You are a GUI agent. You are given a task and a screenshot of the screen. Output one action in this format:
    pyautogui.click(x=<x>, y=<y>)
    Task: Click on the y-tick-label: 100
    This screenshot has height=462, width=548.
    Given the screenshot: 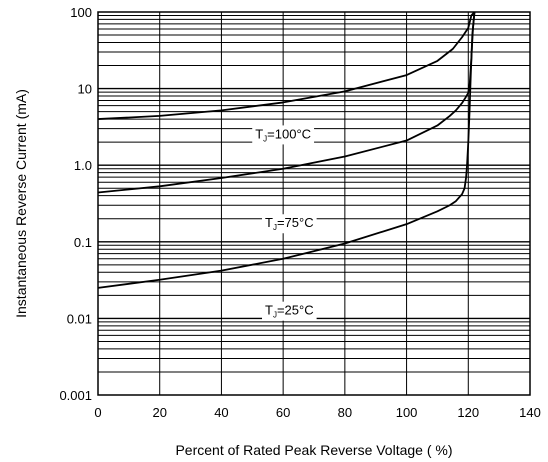 What is the action you would take?
    pyautogui.click(x=81, y=12)
    